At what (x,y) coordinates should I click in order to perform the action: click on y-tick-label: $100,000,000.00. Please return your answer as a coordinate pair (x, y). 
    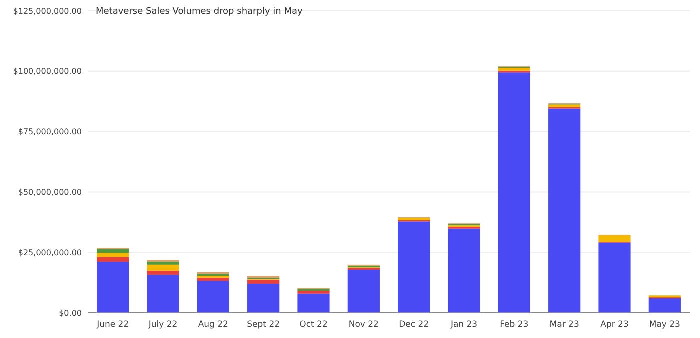
    Looking at the image, I should click on (47, 71).